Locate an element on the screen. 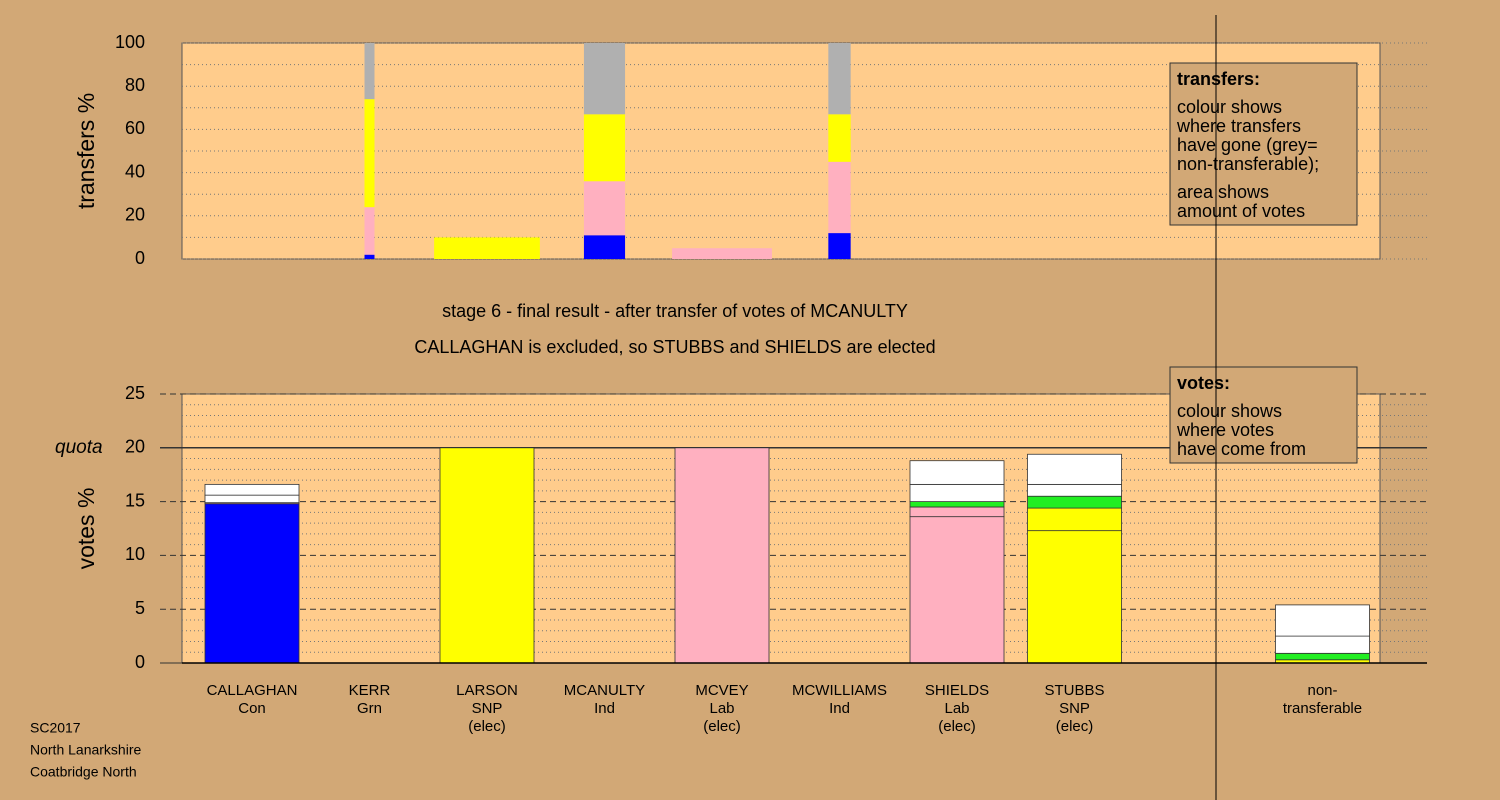 The height and width of the screenshot is (800, 1500). x-tick-label: MCVEY is located at coordinates (721, 690).